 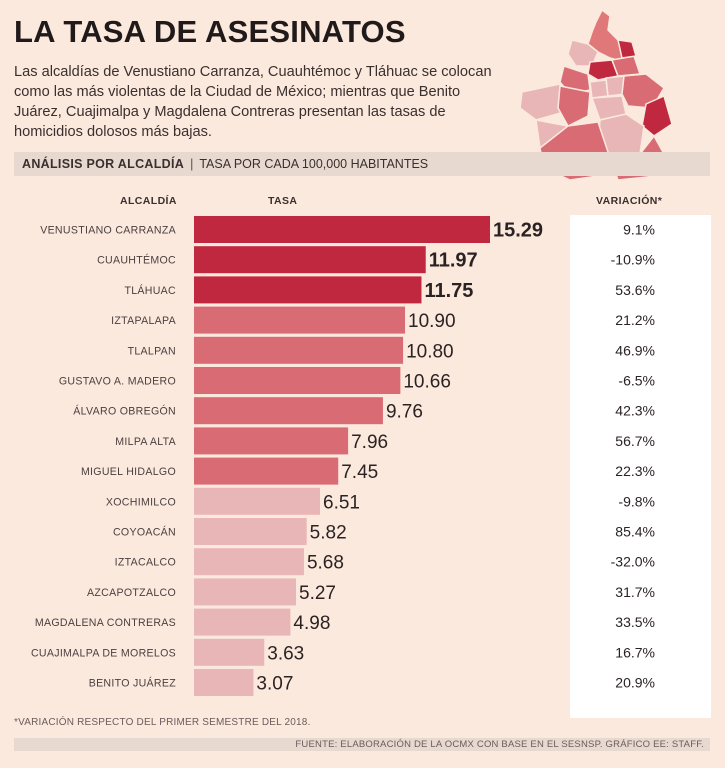 I want to click on map-region-tlahuac, so click(x=657, y=115).